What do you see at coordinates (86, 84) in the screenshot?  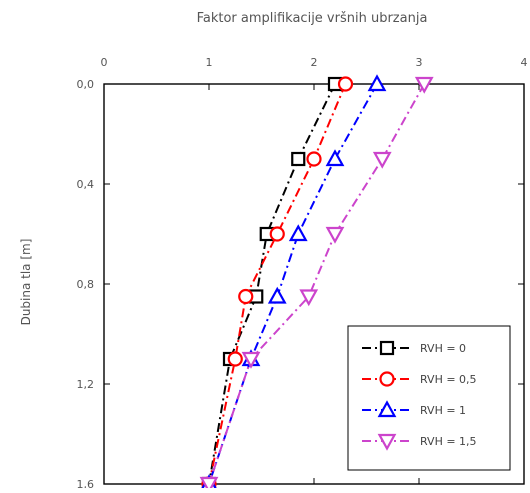 I see `y-tick-label: 0,0` at bounding box center [86, 84].